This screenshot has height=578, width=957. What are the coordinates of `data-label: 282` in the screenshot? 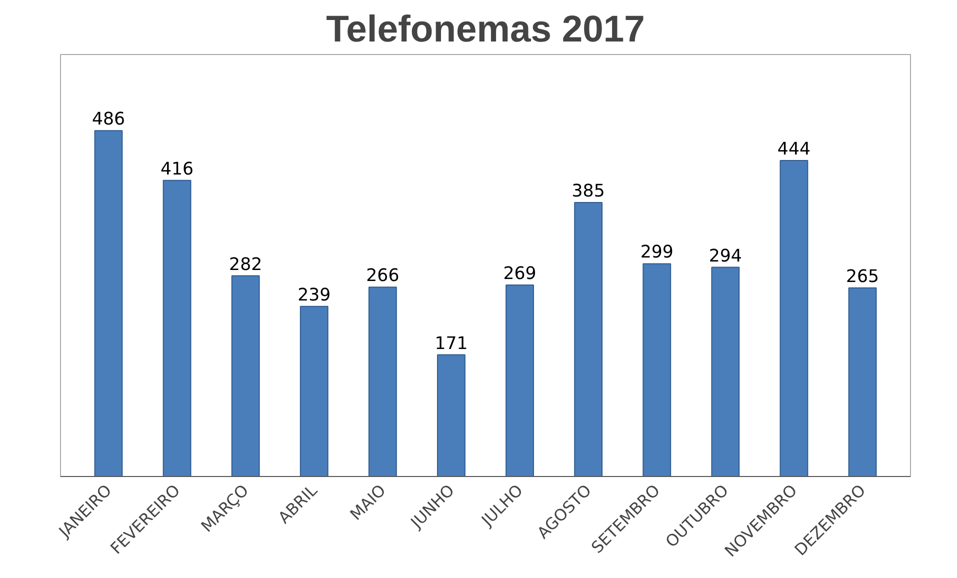 It's located at (245, 264).